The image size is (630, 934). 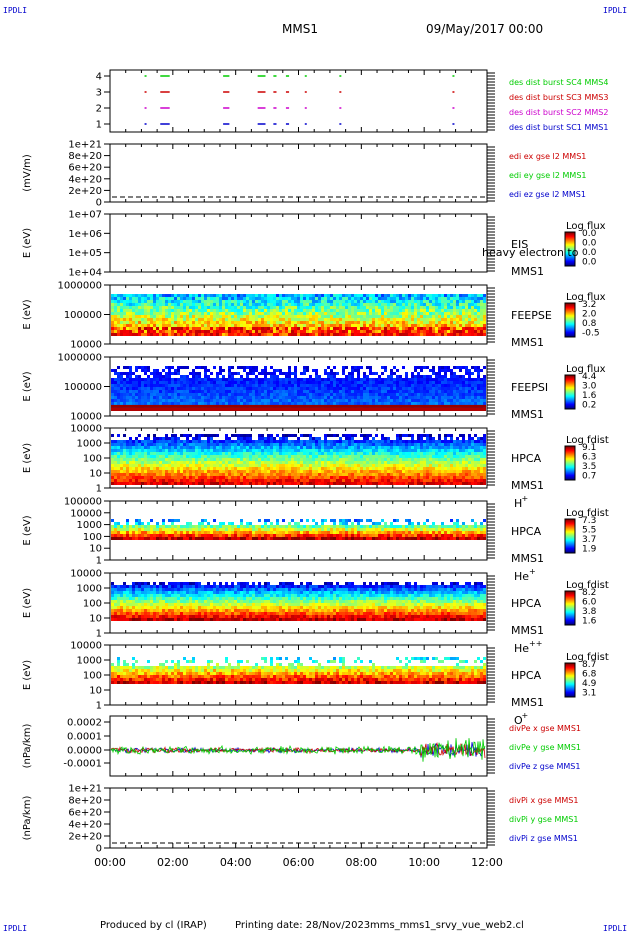 I want to click on y-tick-label: 1000000, so click(x=79, y=358).